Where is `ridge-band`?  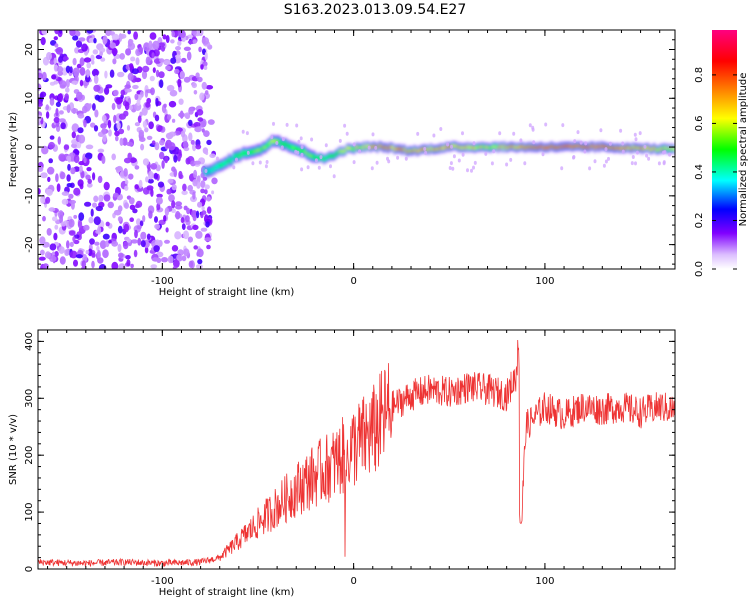
ridge-band is located at coordinates (439, 156).